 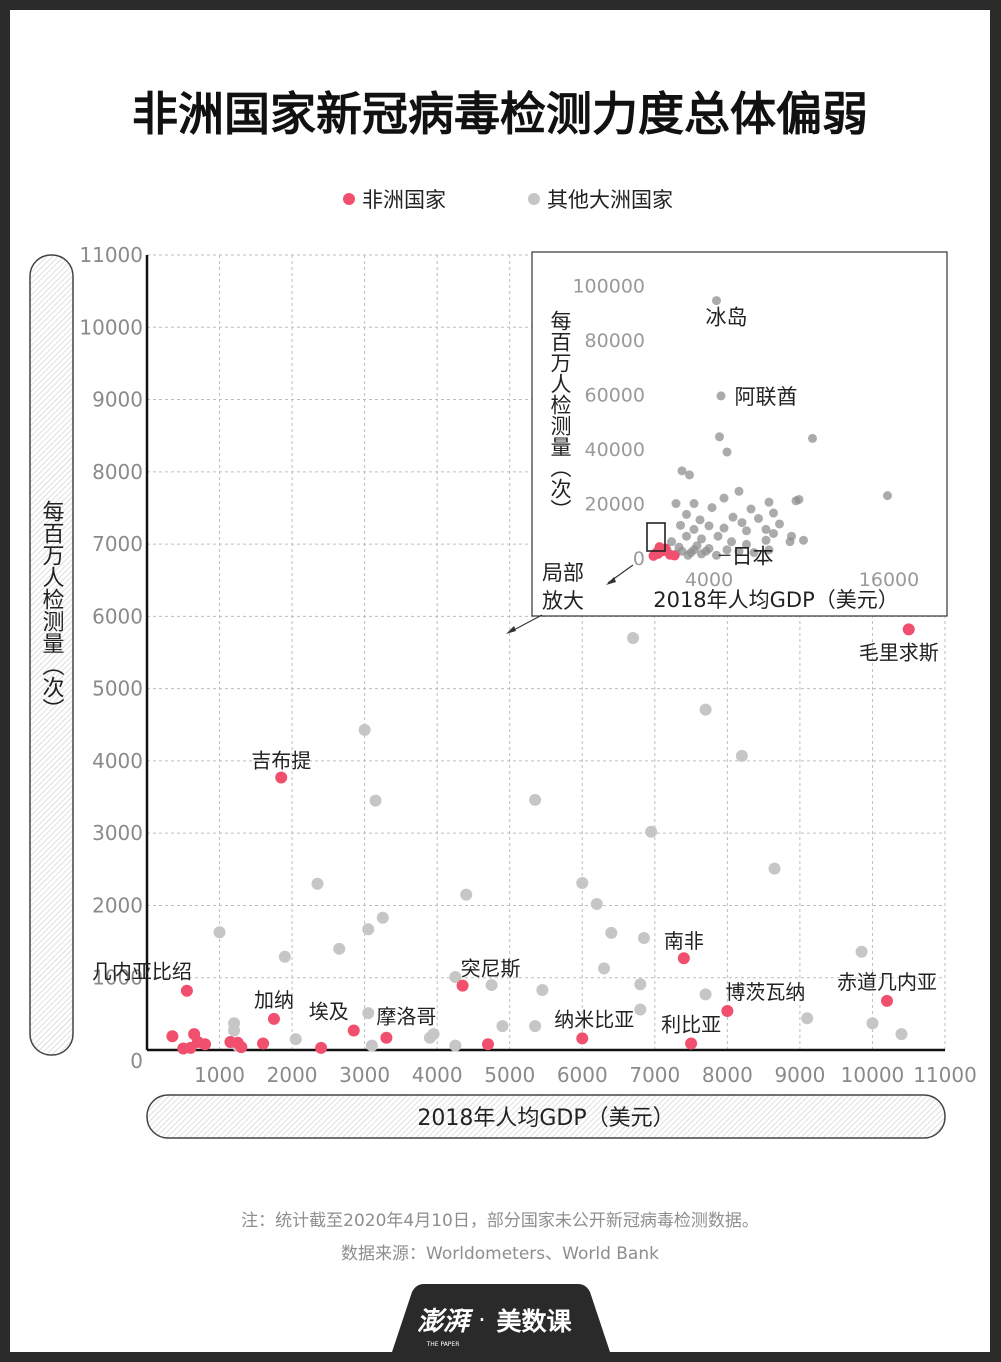 I want to click on zoom-label-line2: 放大, so click(x=563, y=601).